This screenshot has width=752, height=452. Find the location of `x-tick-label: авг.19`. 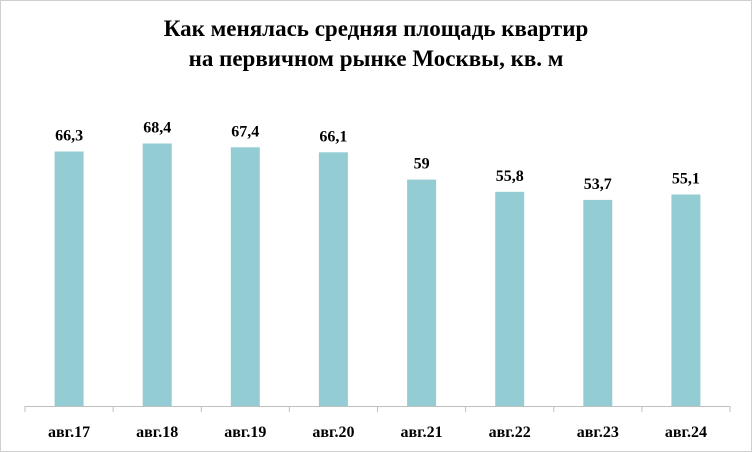

x-tick-label: авг.19 is located at coordinates (245, 432).